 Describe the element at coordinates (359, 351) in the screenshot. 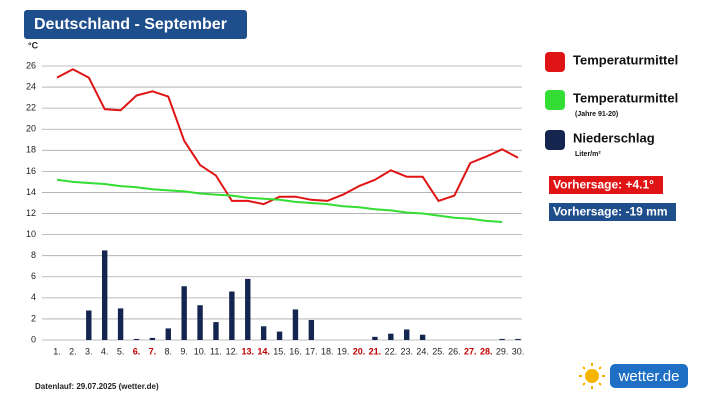

I see `x-tick-label: 20.` at that location.